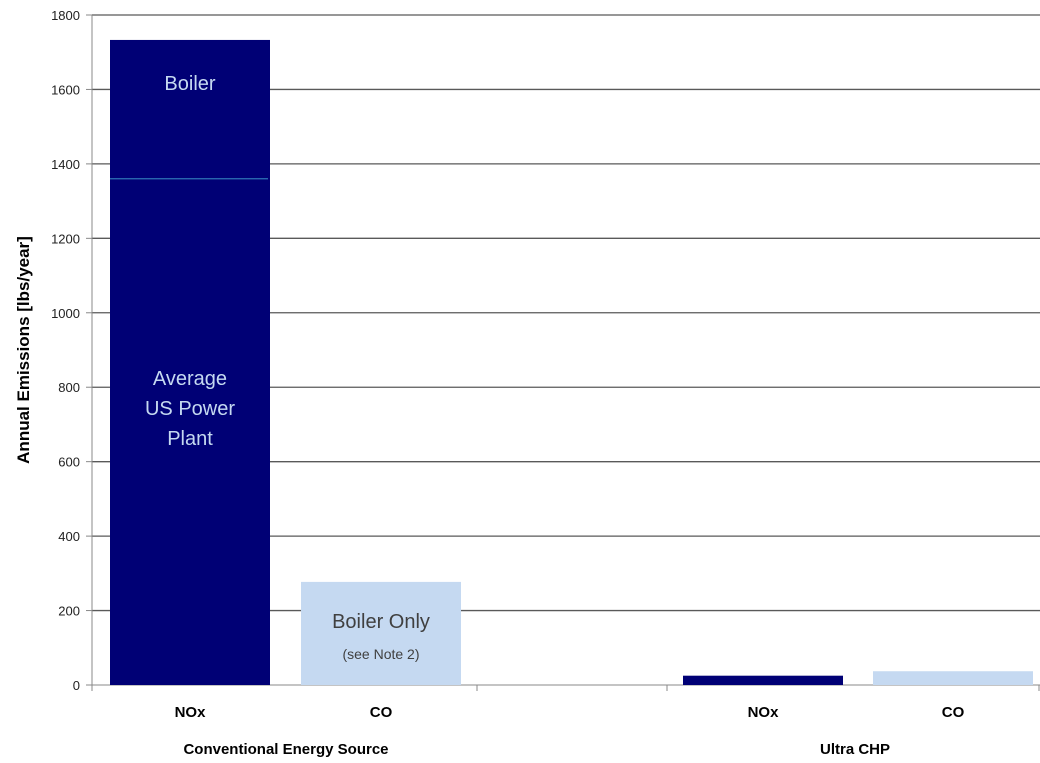  Describe the element at coordinates (76, 685) in the screenshot. I see `y-tick-label: 0` at that location.